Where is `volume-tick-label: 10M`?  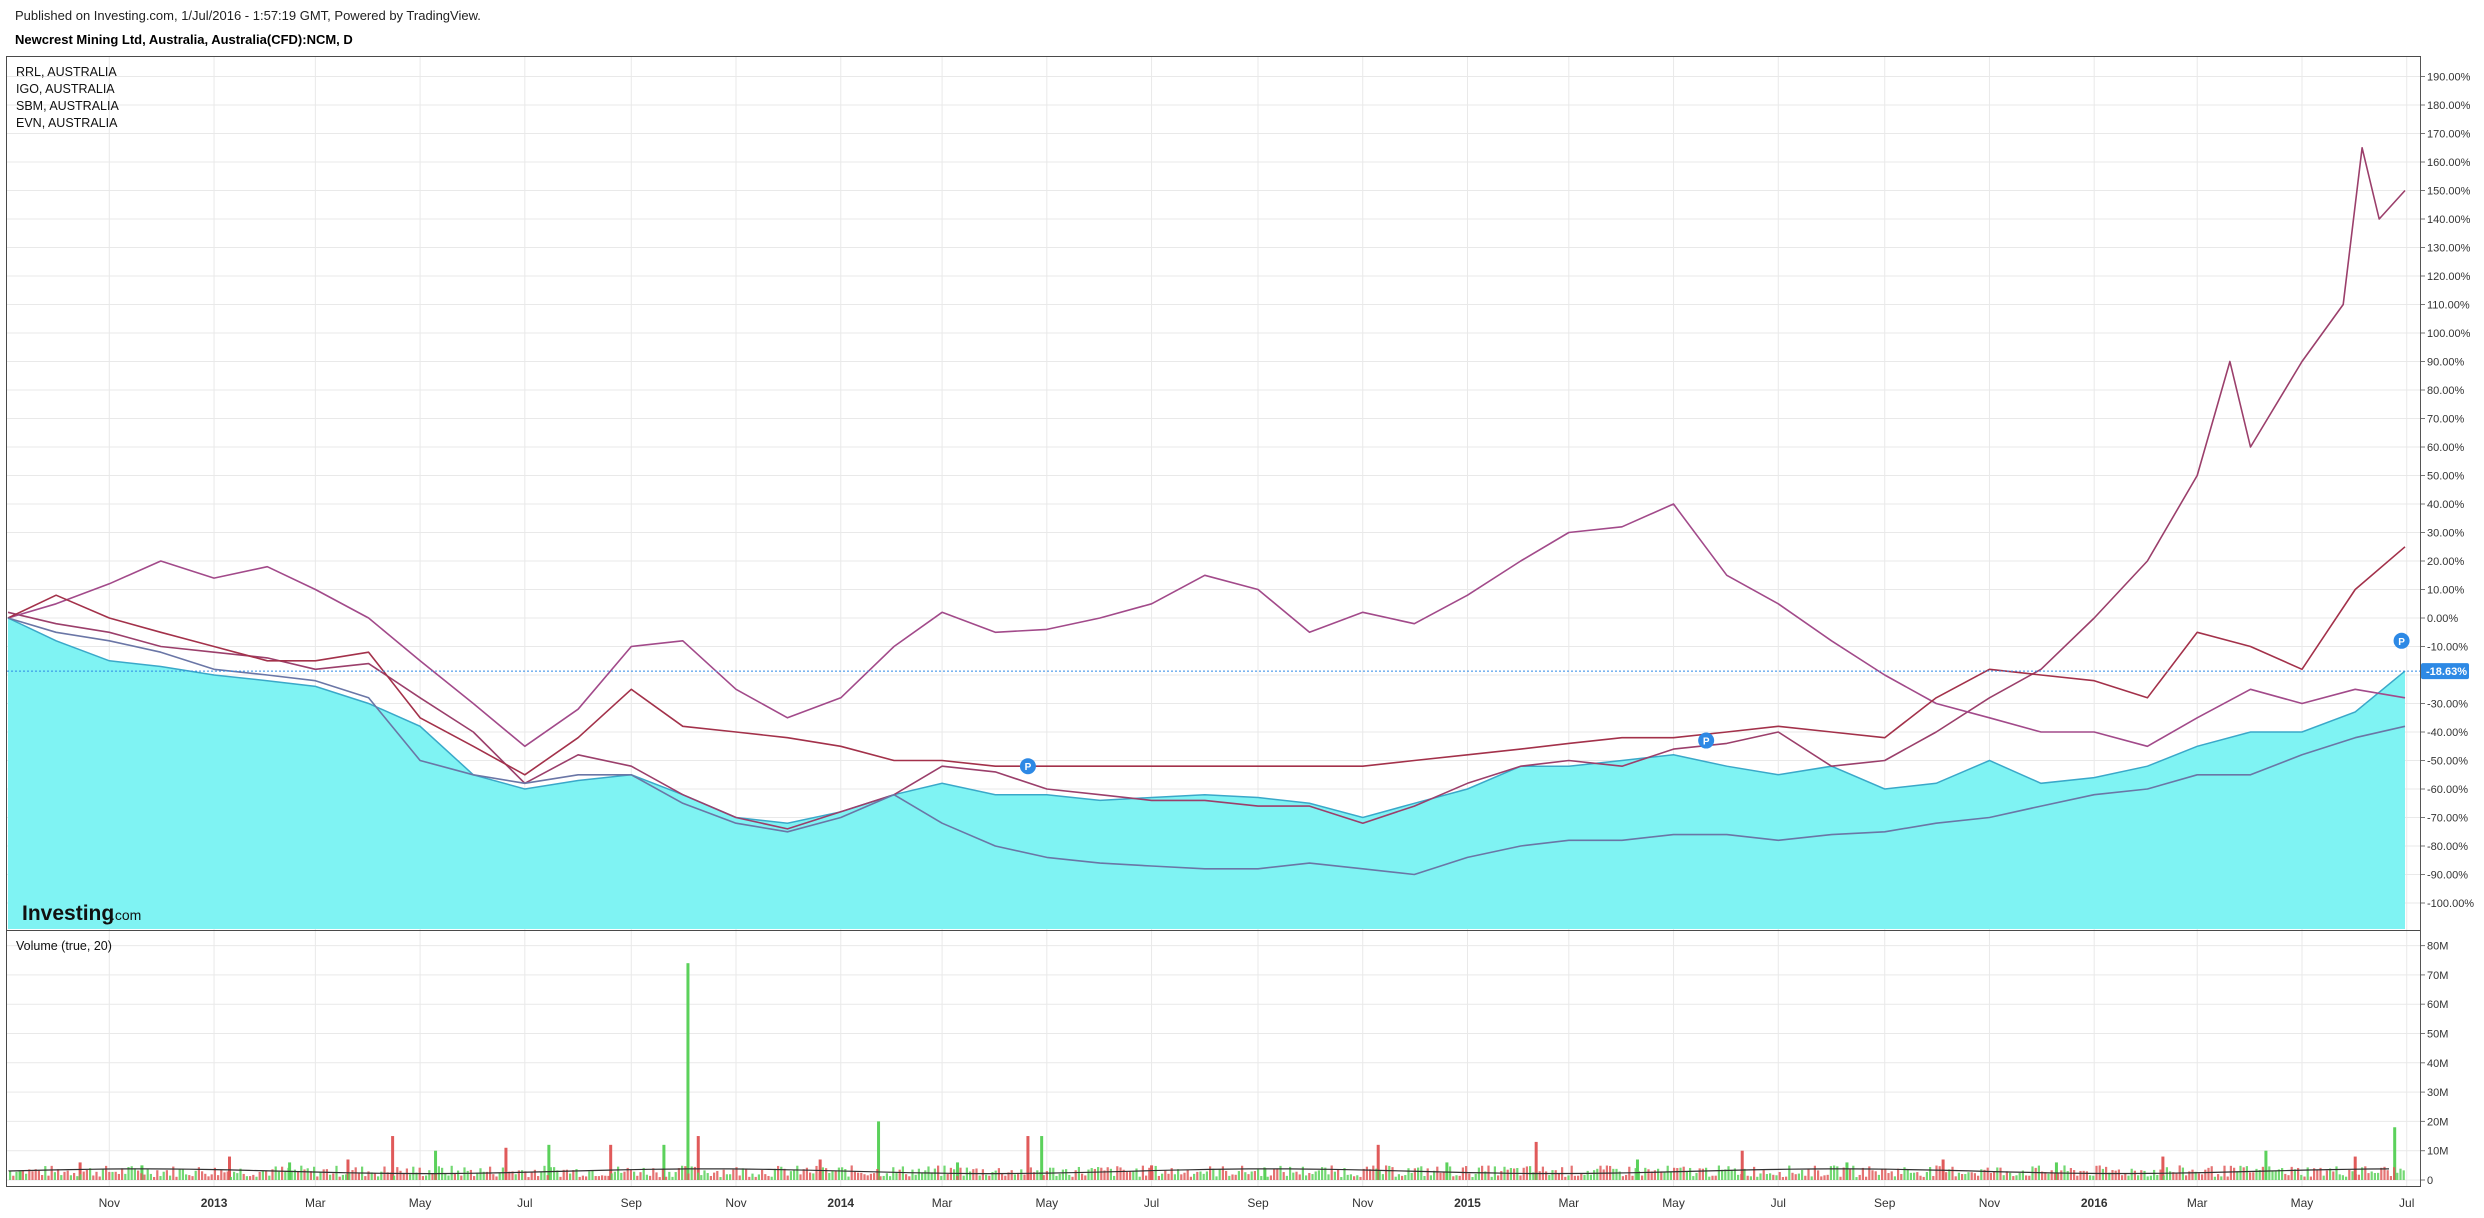
volume-tick-label: 10M is located at coordinates (2437, 1152).